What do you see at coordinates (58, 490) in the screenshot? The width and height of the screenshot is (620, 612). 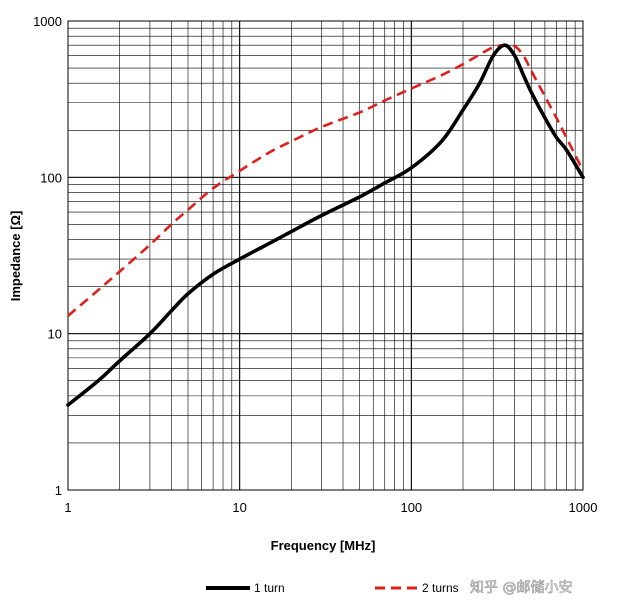 I see `y-tick-label: 1` at bounding box center [58, 490].